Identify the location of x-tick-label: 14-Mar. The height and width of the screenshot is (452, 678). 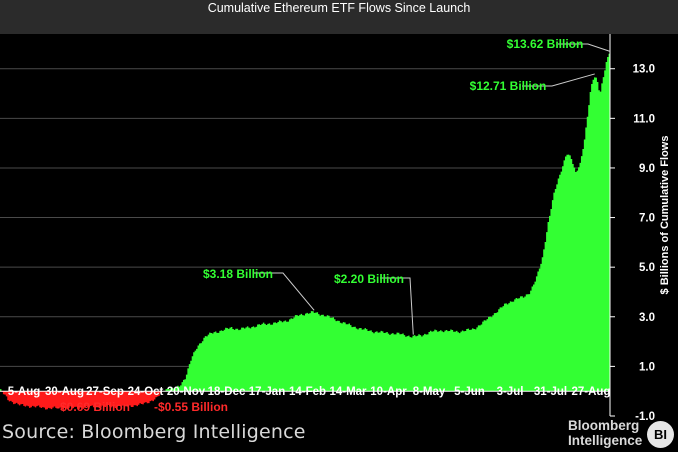
(348, 392).